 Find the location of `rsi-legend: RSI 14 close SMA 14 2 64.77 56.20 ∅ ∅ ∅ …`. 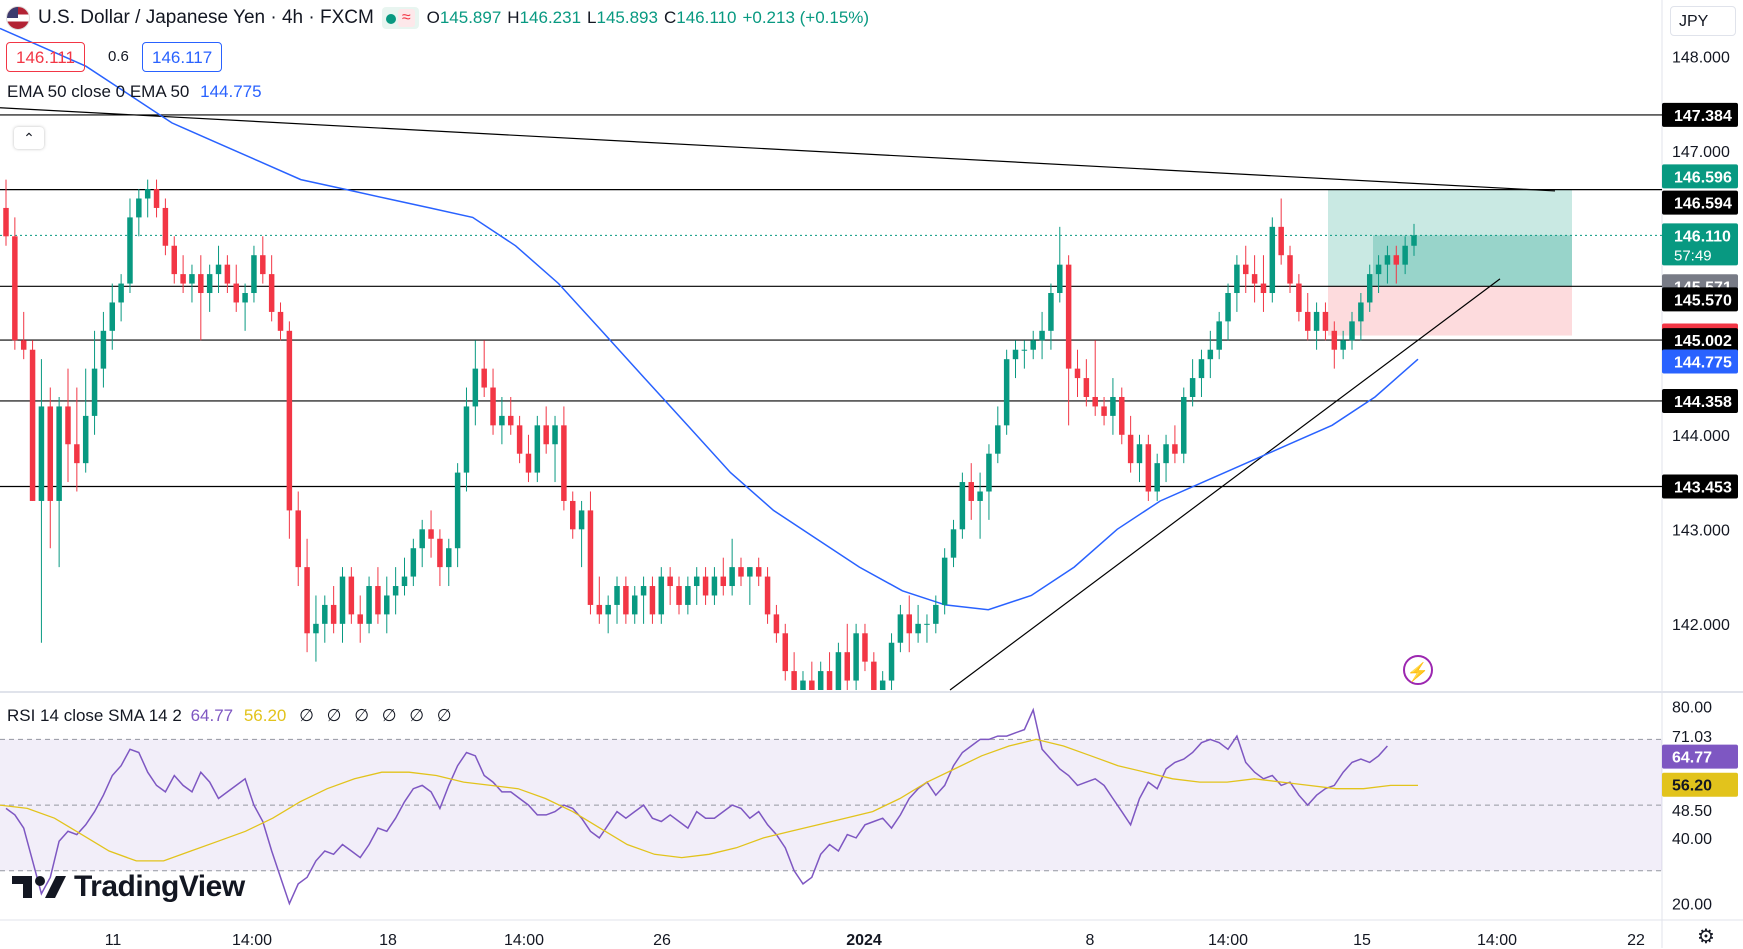

rsi-legend: RSI 14 close SMA 14 2 64.77 56.20 ∅ ∅ ∅ … is located at coordinates (231, 716).